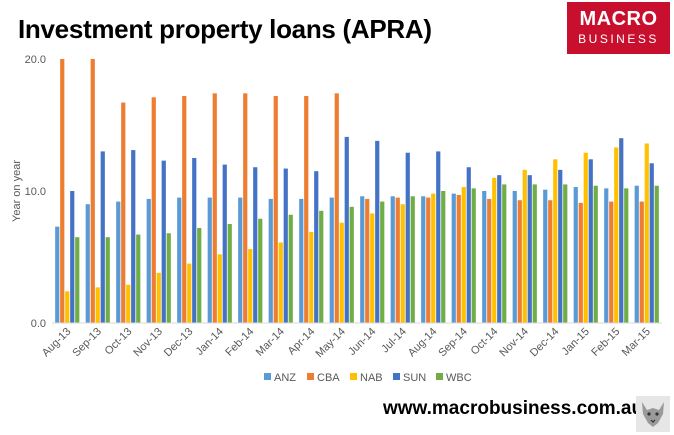 The height and width of the screenshot is (435, 674). I want to click on logo-line-2: BUSINESS, so click(618, 39).